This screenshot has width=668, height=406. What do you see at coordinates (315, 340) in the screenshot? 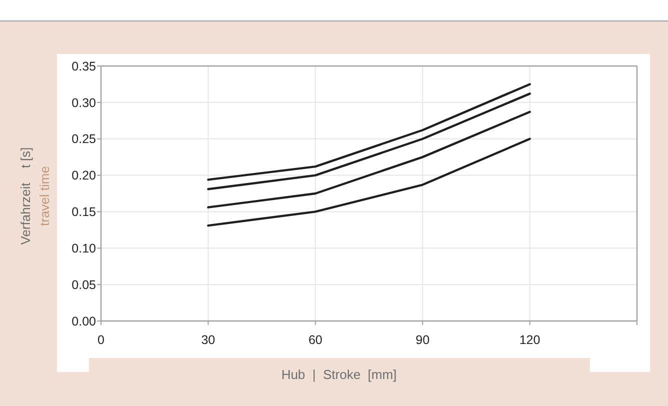
I see `x-tick-label: 60` at bounding box center [315, 340].